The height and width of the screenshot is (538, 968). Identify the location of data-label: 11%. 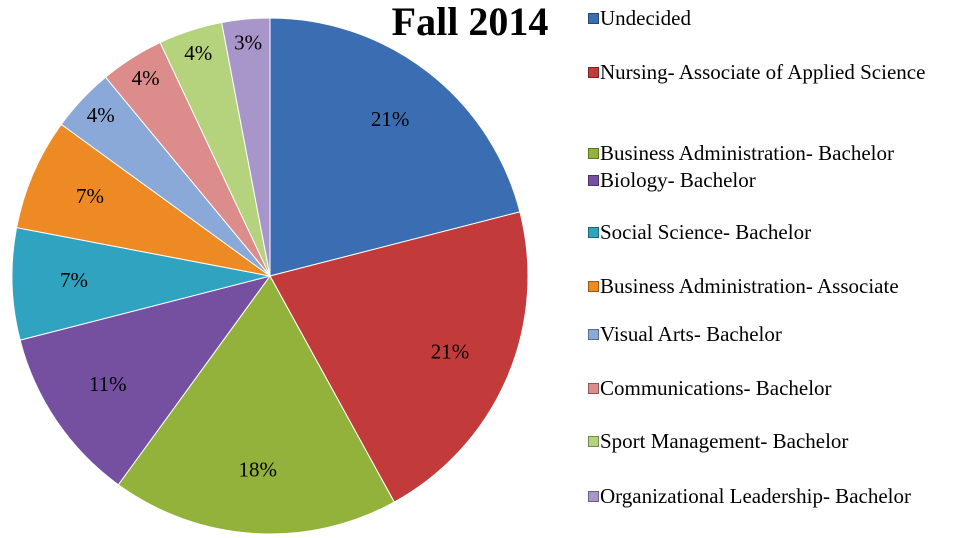
(108, 384).